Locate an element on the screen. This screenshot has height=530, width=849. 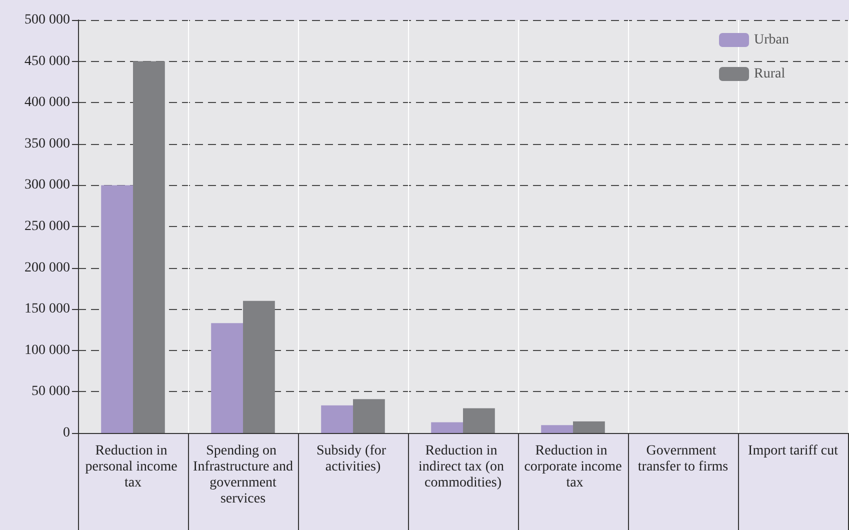
x-tick-label: Reduction in corporate income tax is located at coordinates (573, 467).